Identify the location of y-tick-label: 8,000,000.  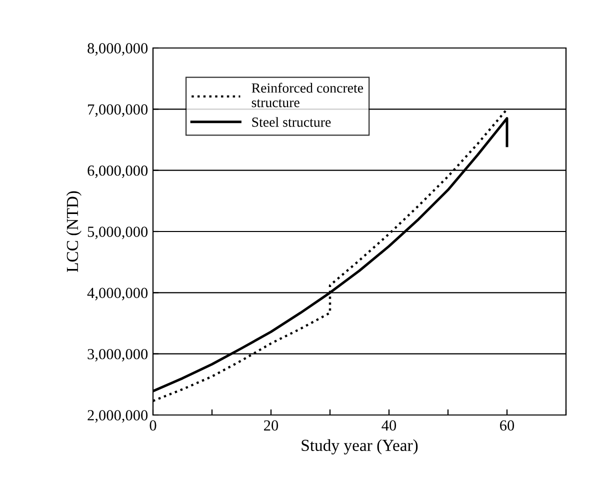
(118, 49).